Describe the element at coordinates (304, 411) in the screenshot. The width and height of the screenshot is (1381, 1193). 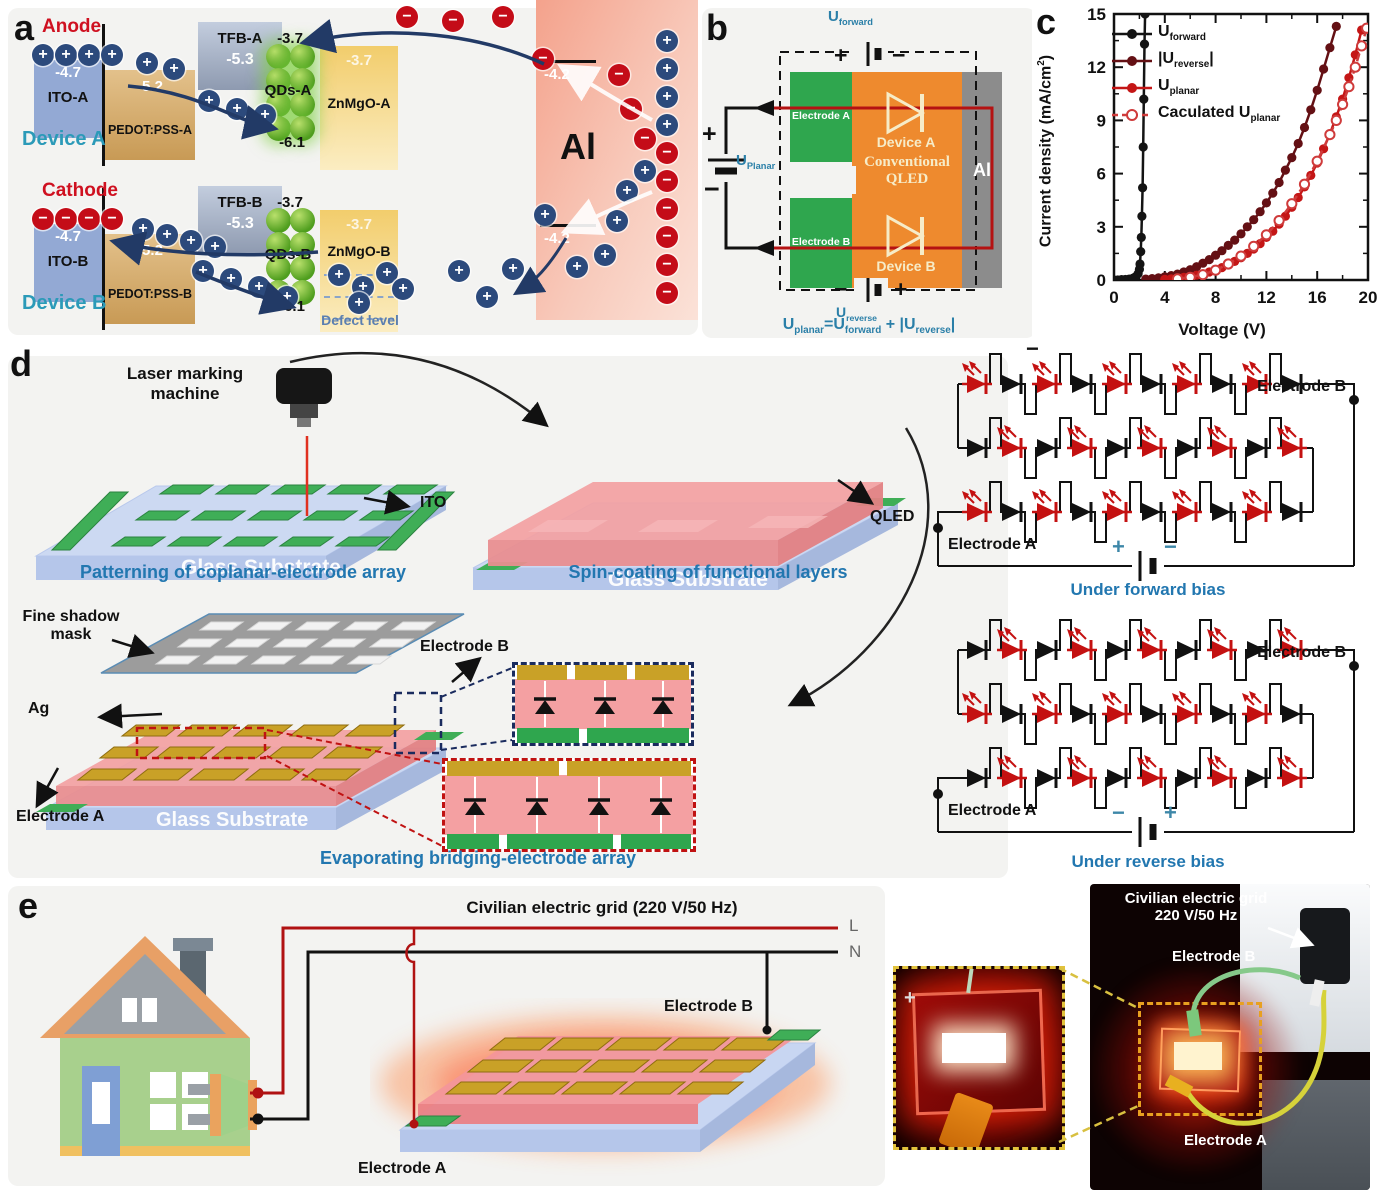
I see `laser-nozzle` at that location.